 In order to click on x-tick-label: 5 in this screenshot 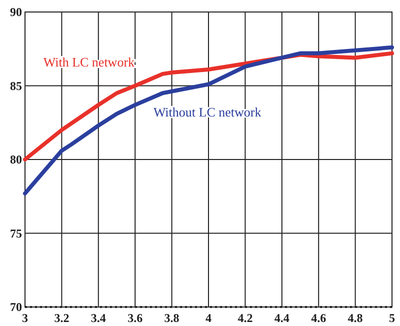, I will do `click(392, 318)`.